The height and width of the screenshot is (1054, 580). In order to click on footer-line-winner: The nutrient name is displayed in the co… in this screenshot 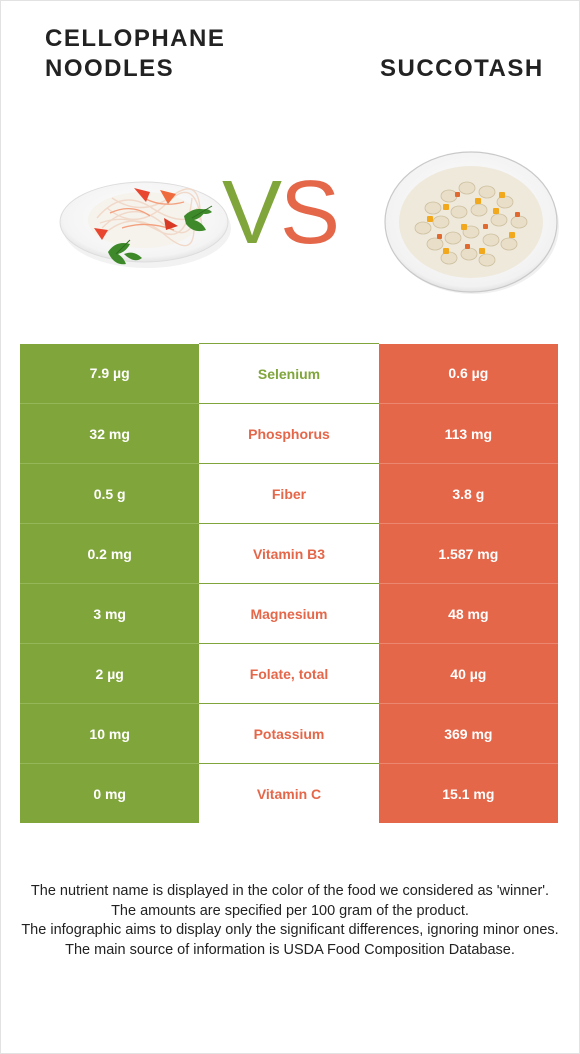, I will do `click(290, 891)`.